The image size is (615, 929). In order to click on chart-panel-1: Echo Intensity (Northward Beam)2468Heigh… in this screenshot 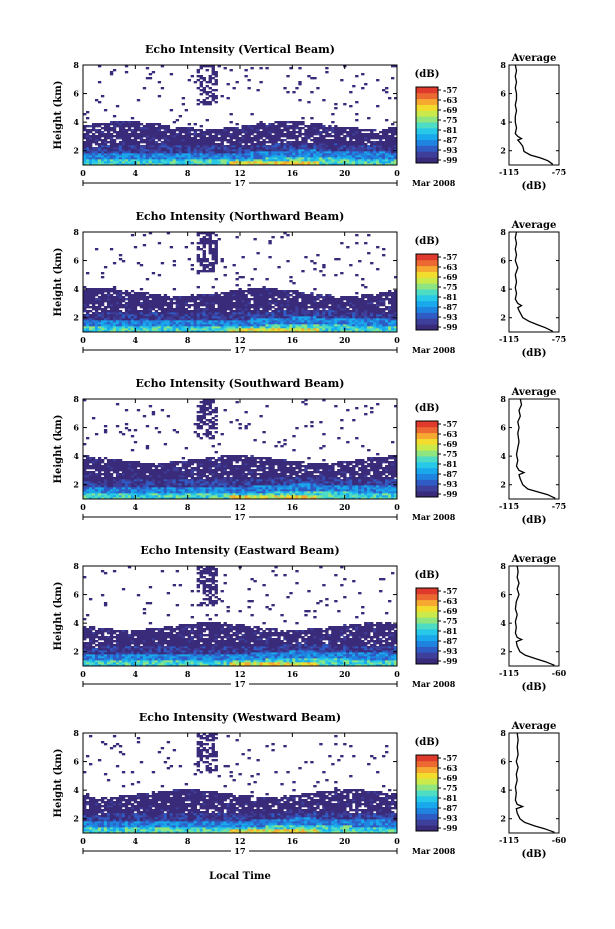, I will do `click(309, 284)`.